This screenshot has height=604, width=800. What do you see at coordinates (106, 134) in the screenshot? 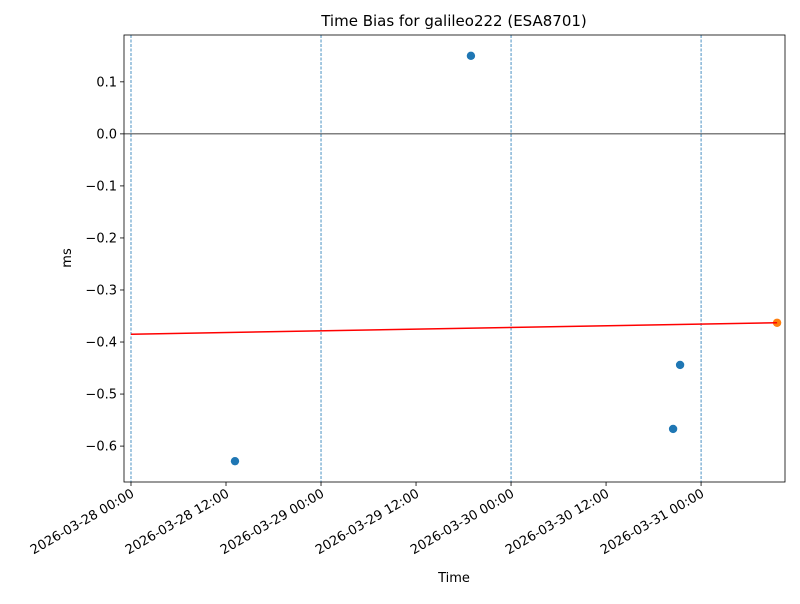
I see `y-tick-label: 0.0` at bounding box center [106, 134].